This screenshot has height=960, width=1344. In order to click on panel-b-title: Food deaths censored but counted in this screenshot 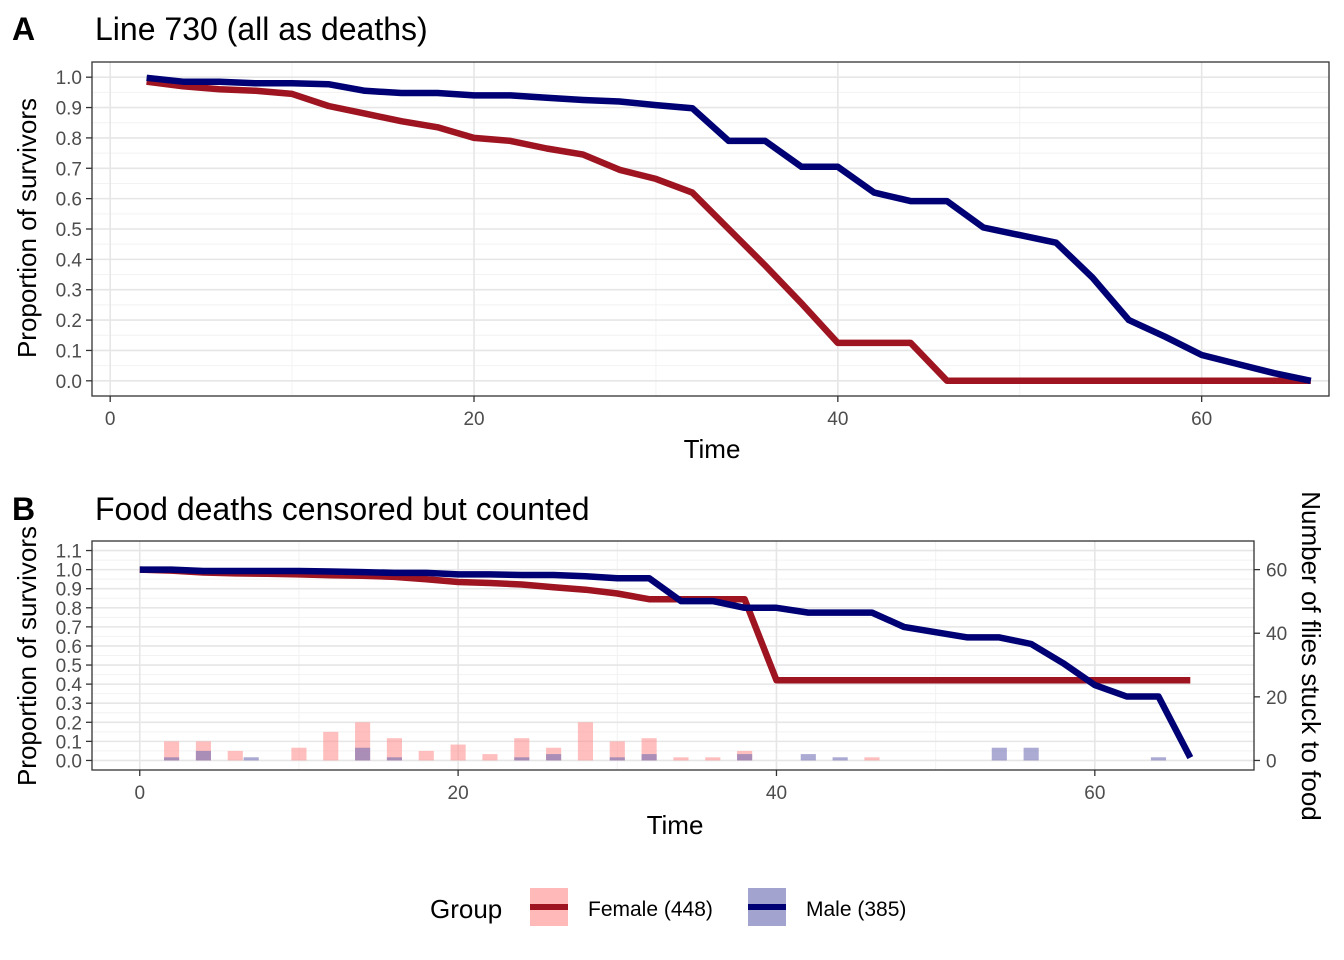, I will do `click(342, 509)`.